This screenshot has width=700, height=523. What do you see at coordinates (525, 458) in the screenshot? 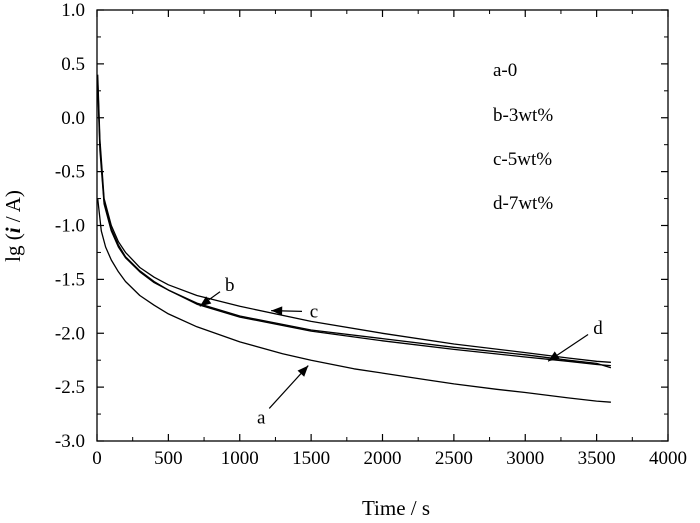
I see `x-tick-label: 3000` at bounding box center [525, 458].